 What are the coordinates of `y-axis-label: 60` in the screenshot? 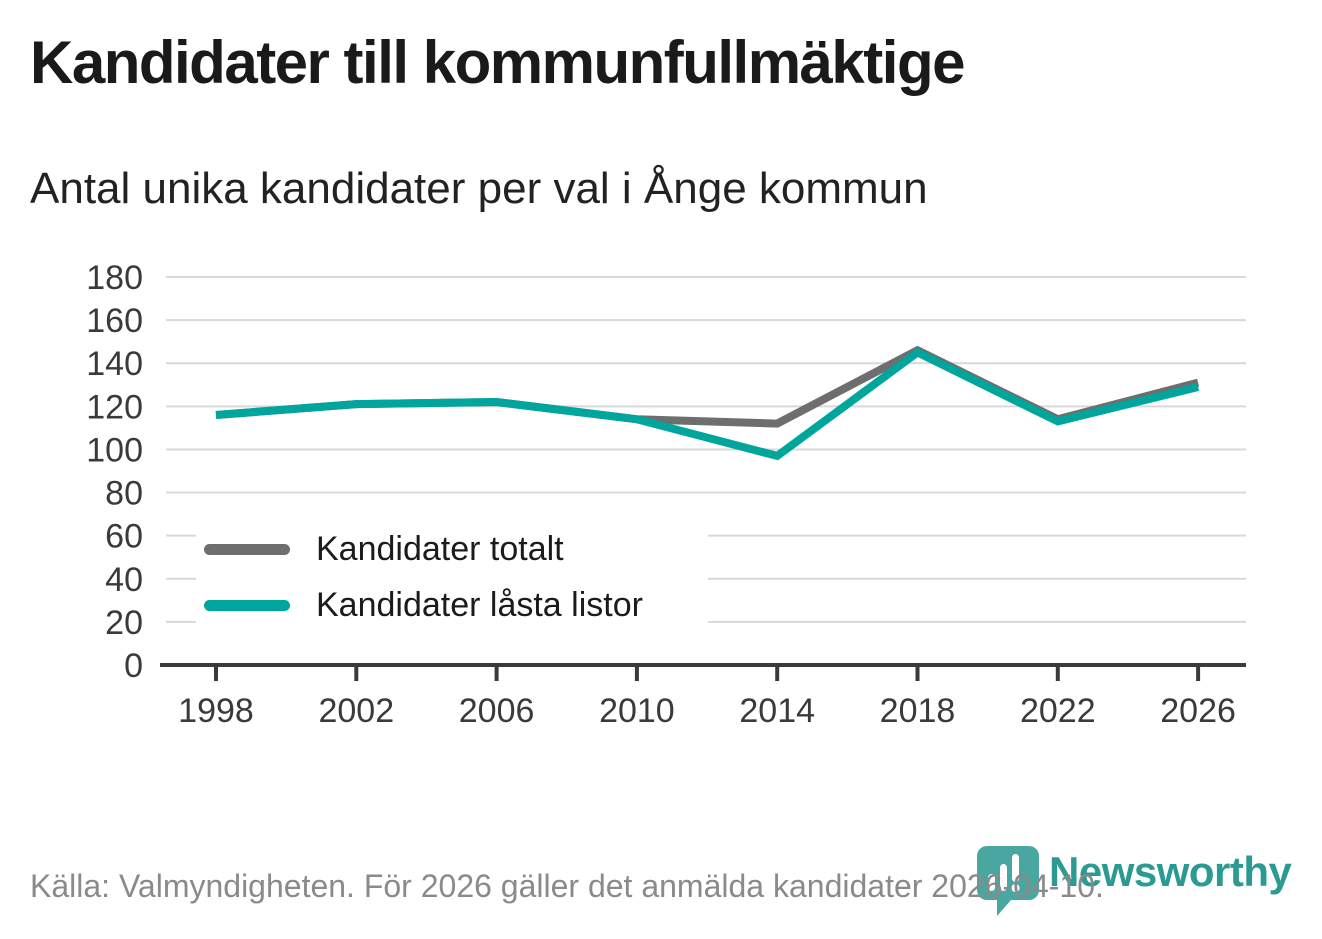 It's located at (124, 537).